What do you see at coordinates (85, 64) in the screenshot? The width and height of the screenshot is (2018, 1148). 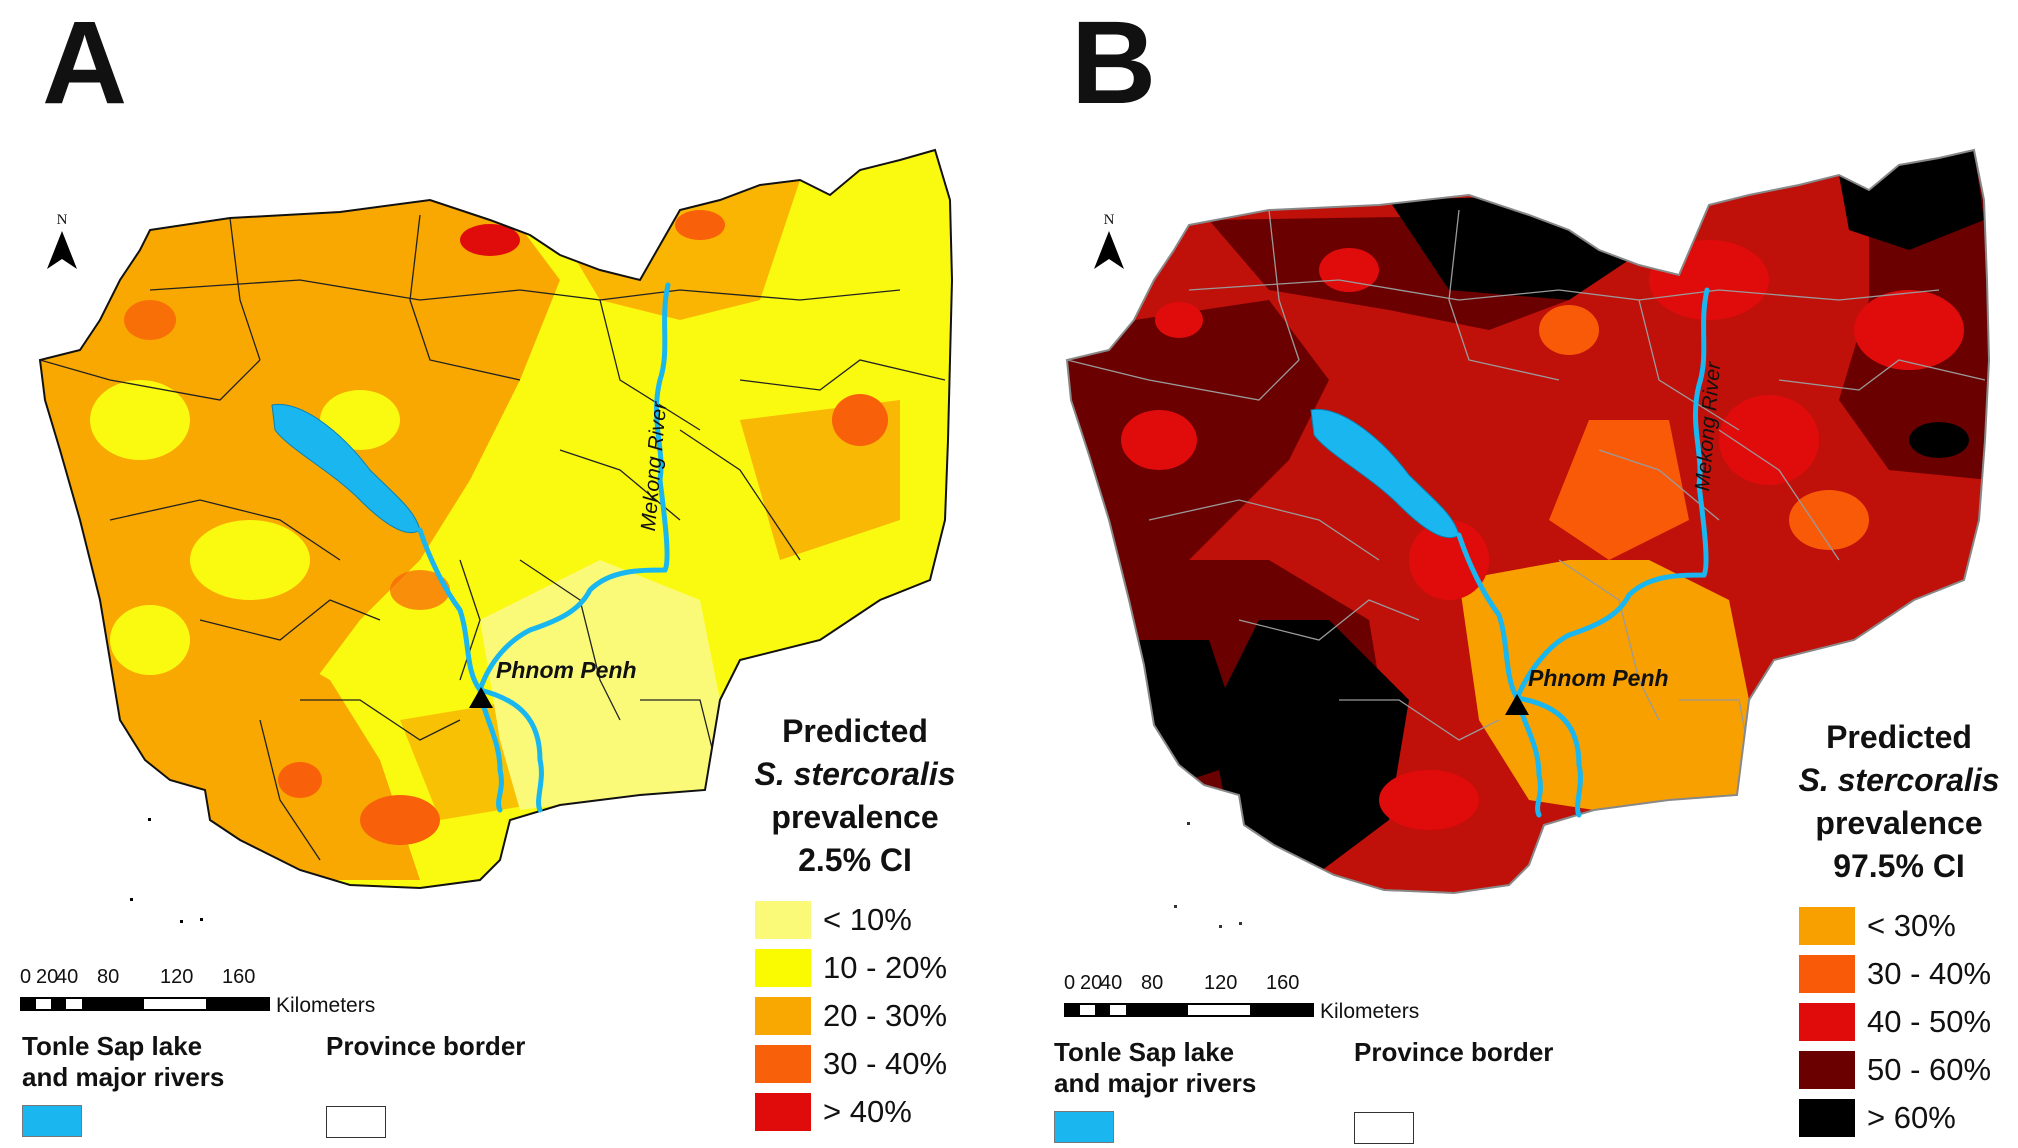 I see `panel-letter: A` at bounding box center [85, 64].